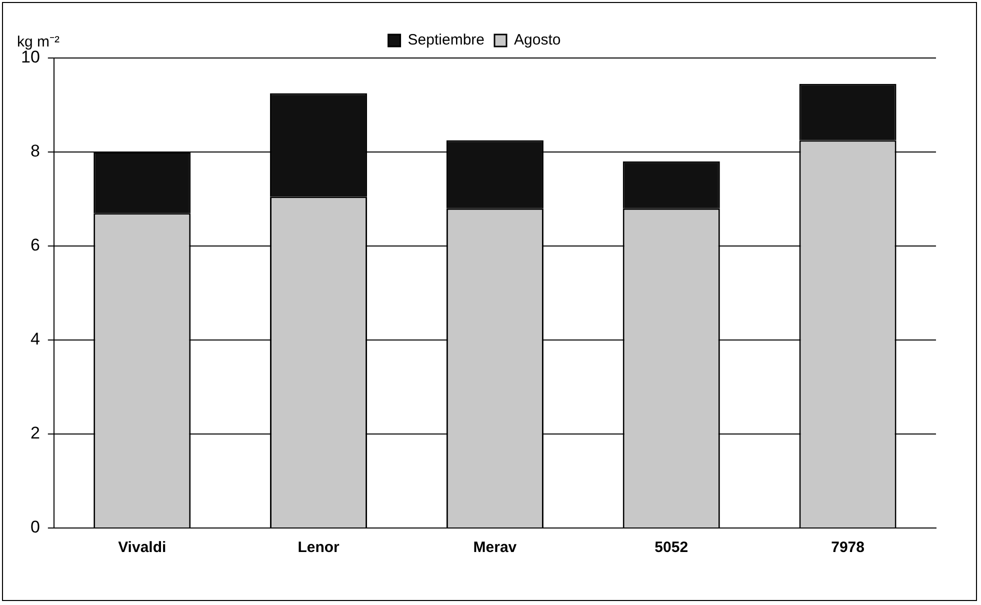 This screenshot has height=605, width=981. I want to click on x-tick-label: Lenor, so click(319, 547).